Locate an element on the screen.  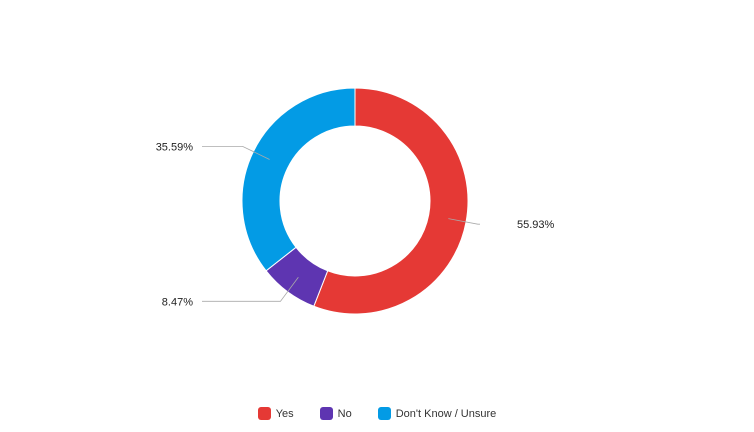
legend-swatch-dont-know-unsure is located at coordinates (384, 413).